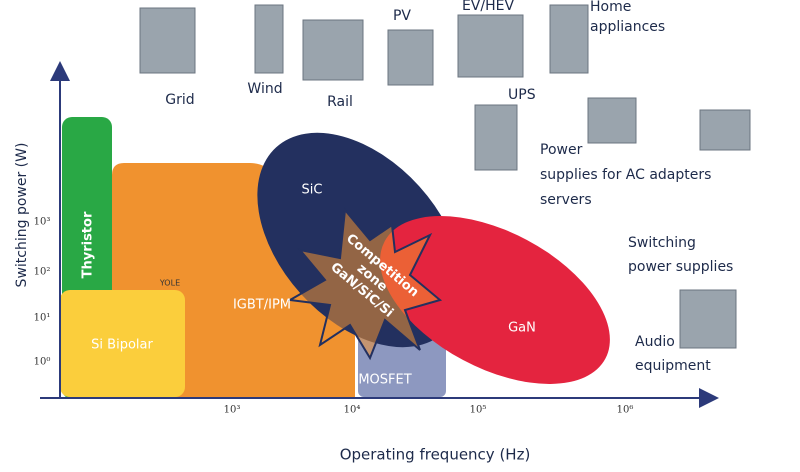  I want to click on sic-label: SiC, so click(312, 190).